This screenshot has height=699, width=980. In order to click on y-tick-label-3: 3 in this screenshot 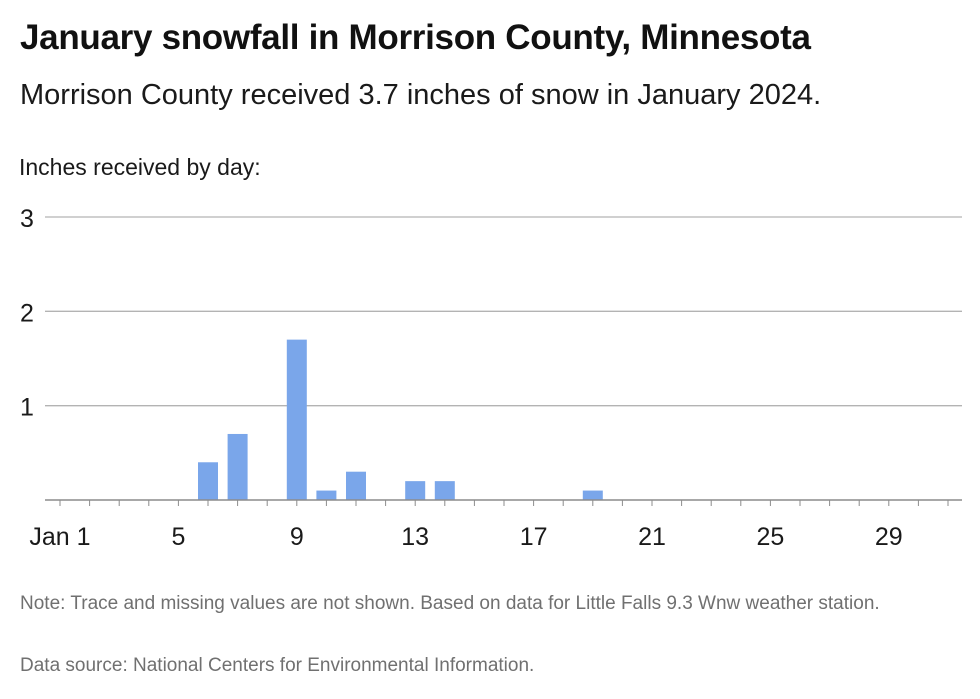, I will do `click(27, 219)`.